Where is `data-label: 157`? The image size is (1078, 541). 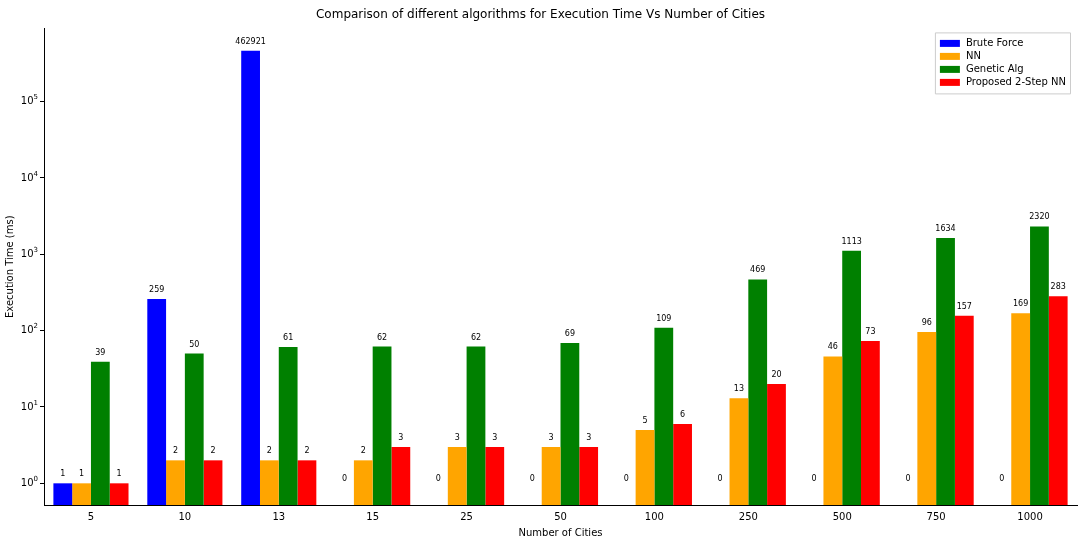 data-label: 157 is located at coordinates (964, 306).